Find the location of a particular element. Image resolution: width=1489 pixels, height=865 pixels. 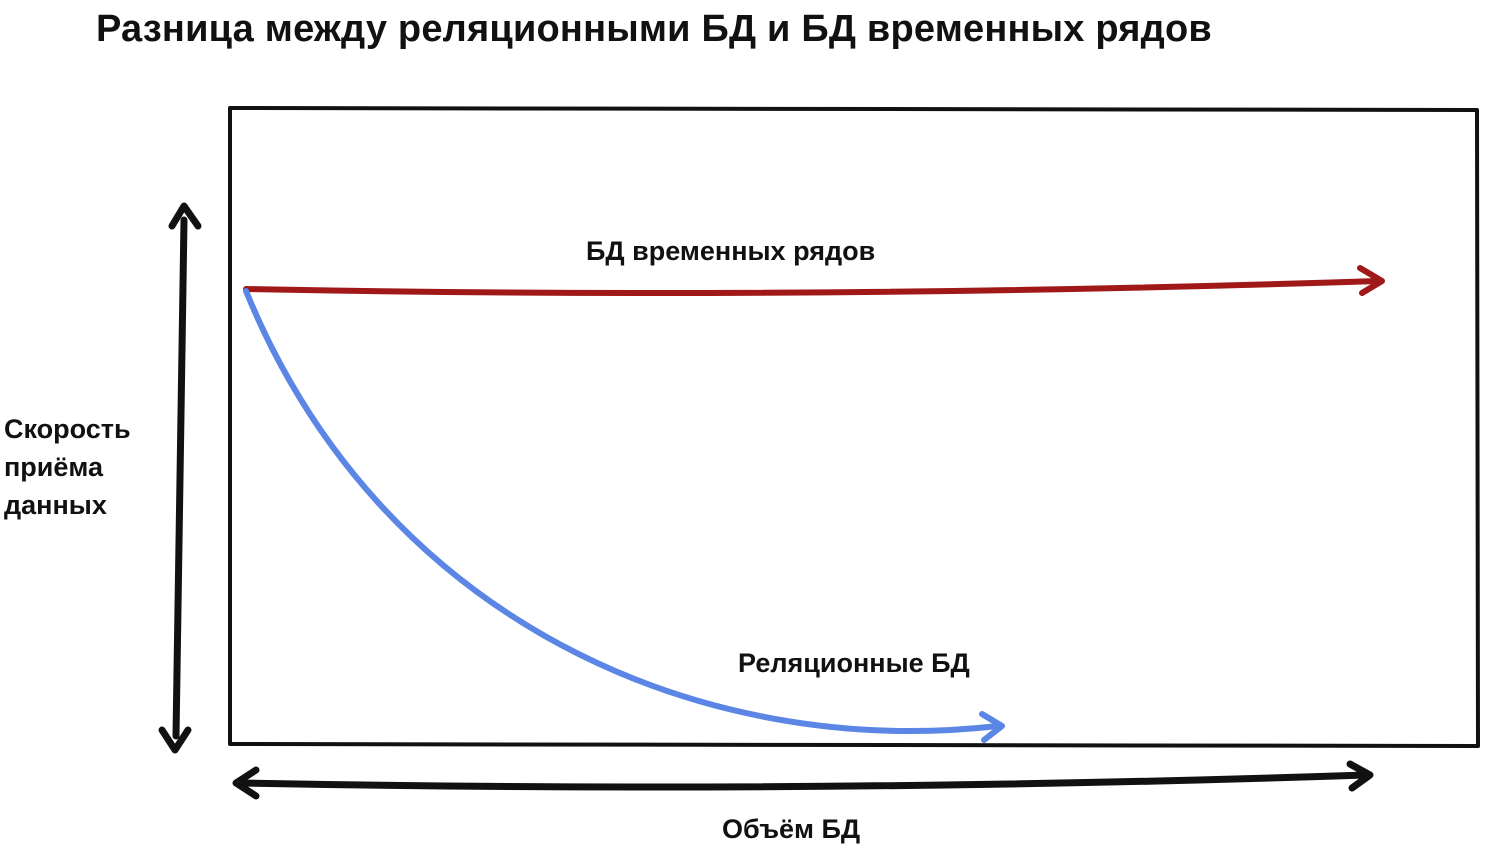

x-axis-label: Объём БД is located at coordinates (791, 829).